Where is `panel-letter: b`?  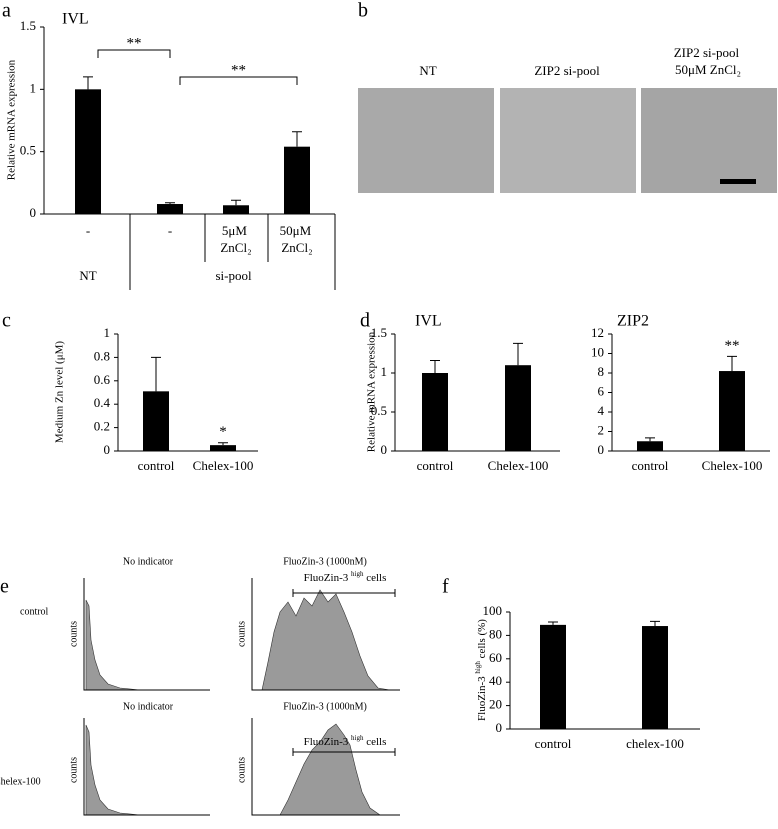
panel-letter: b is located at coordinates (363, 11).